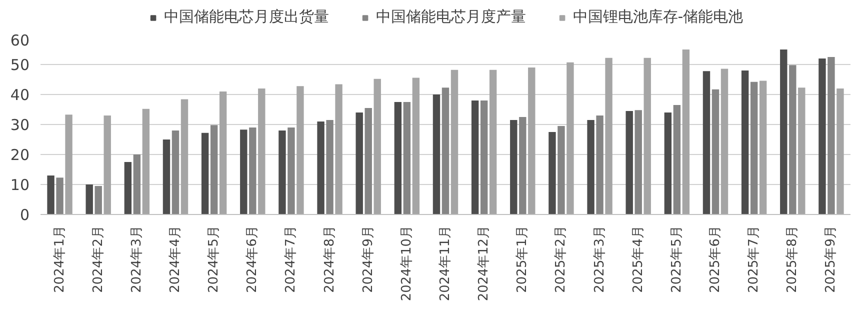 The height and width of the screenshot is (331, 860). Describe the element at coordinates (60, 259) in the screenshot. I see `x-tick-label: 2024年1月` at that location.